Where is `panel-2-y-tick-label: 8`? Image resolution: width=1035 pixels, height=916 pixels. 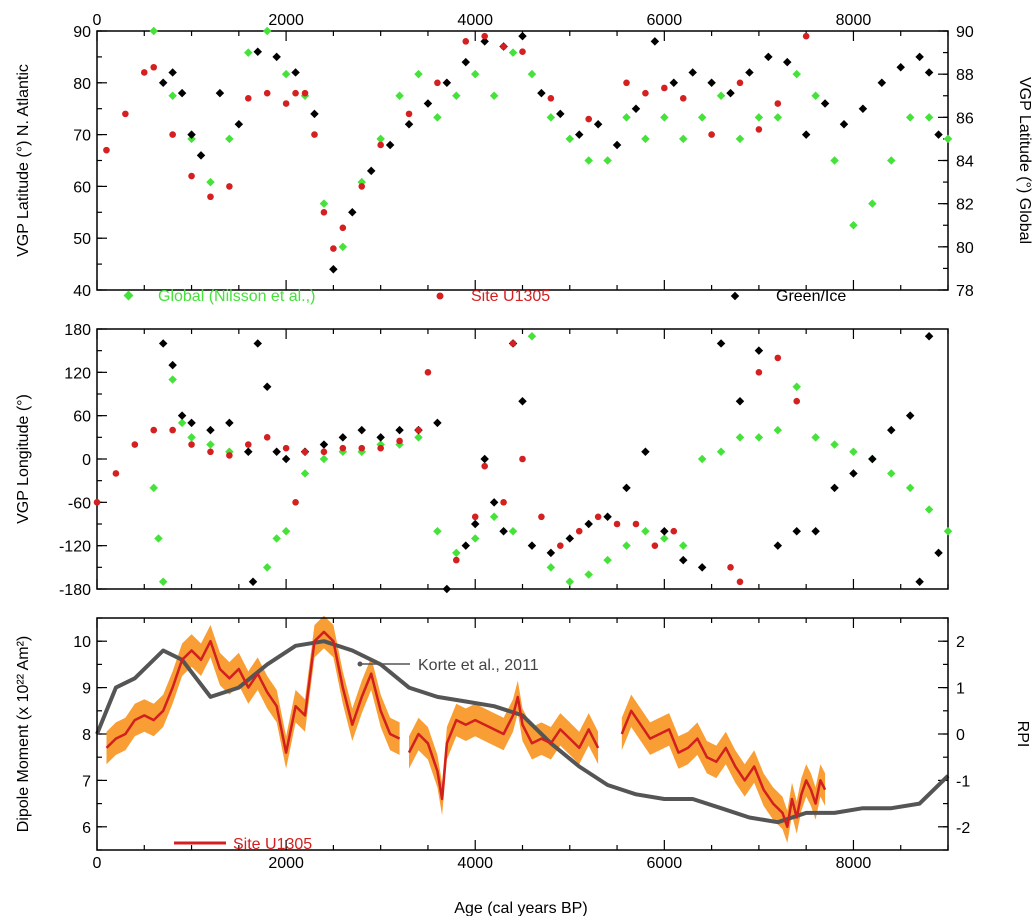 panel-2-y-tick-label: 8 is located at coordinates (86, 735).